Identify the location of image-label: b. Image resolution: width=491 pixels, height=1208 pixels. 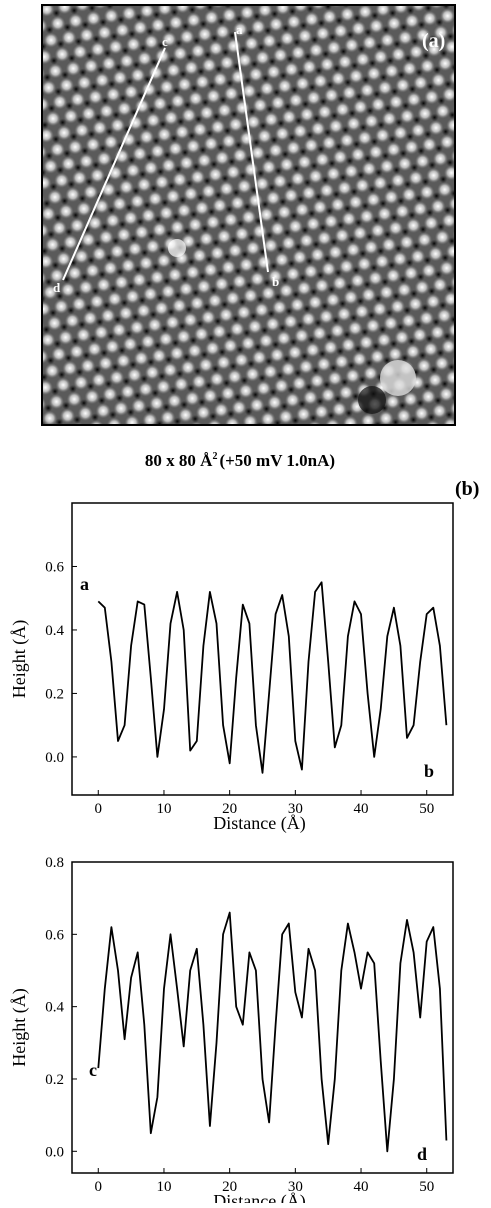
(275, 281).